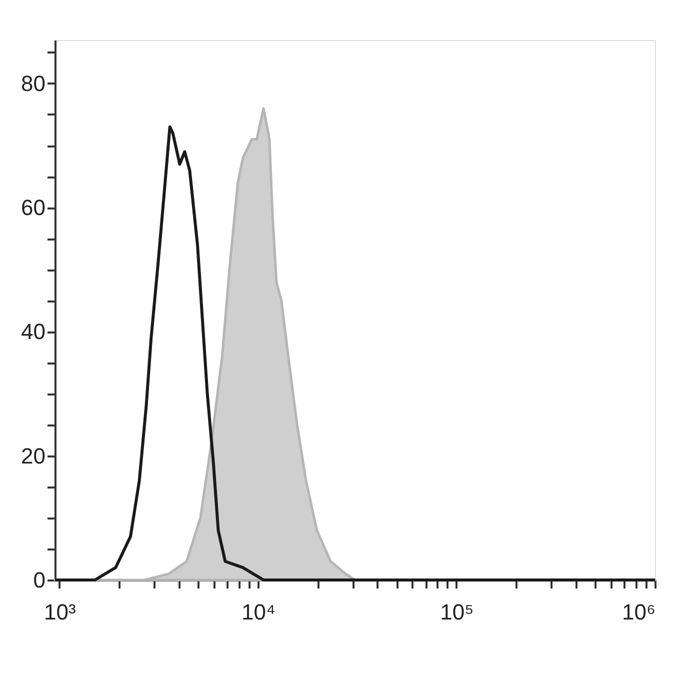 The width and height of the screenshot is (700, 700). What do you see at coordinates (33, 455) in the screenshot?
I see `y-tick-label: 20` at bounding box center [33, 455].